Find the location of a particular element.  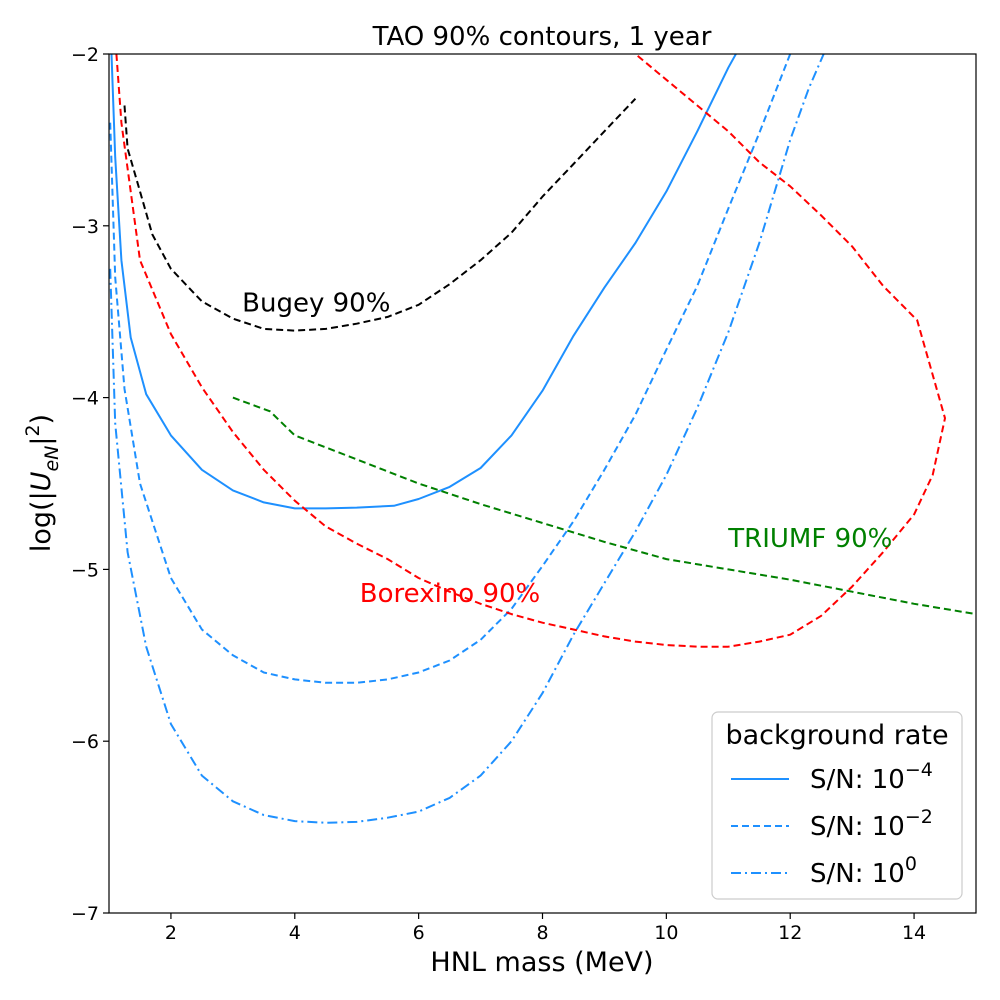

legend-label-sn_1e-4: S/N: 10−4 is located at coordinates (871, 777).